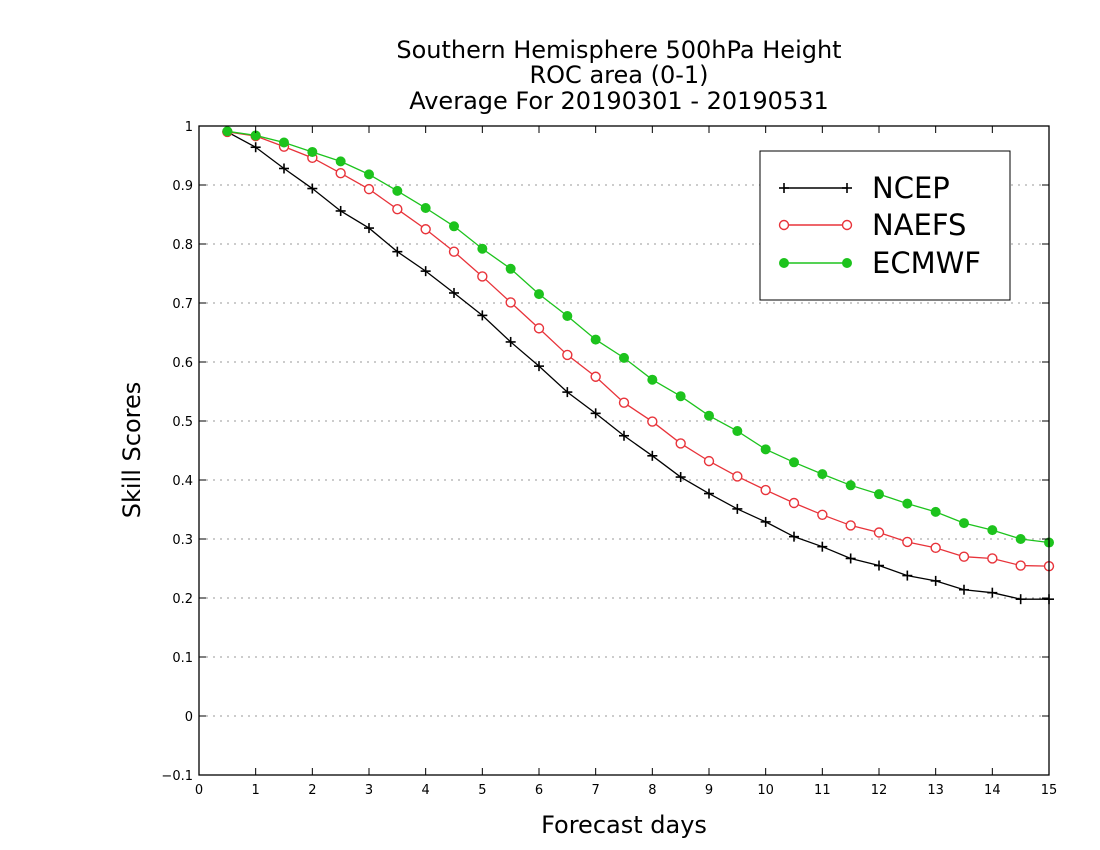  What do you see at coordinates (765, 790) in the screenshot?
I see `x-tick-label: 10` at bounding box center [765, 790].